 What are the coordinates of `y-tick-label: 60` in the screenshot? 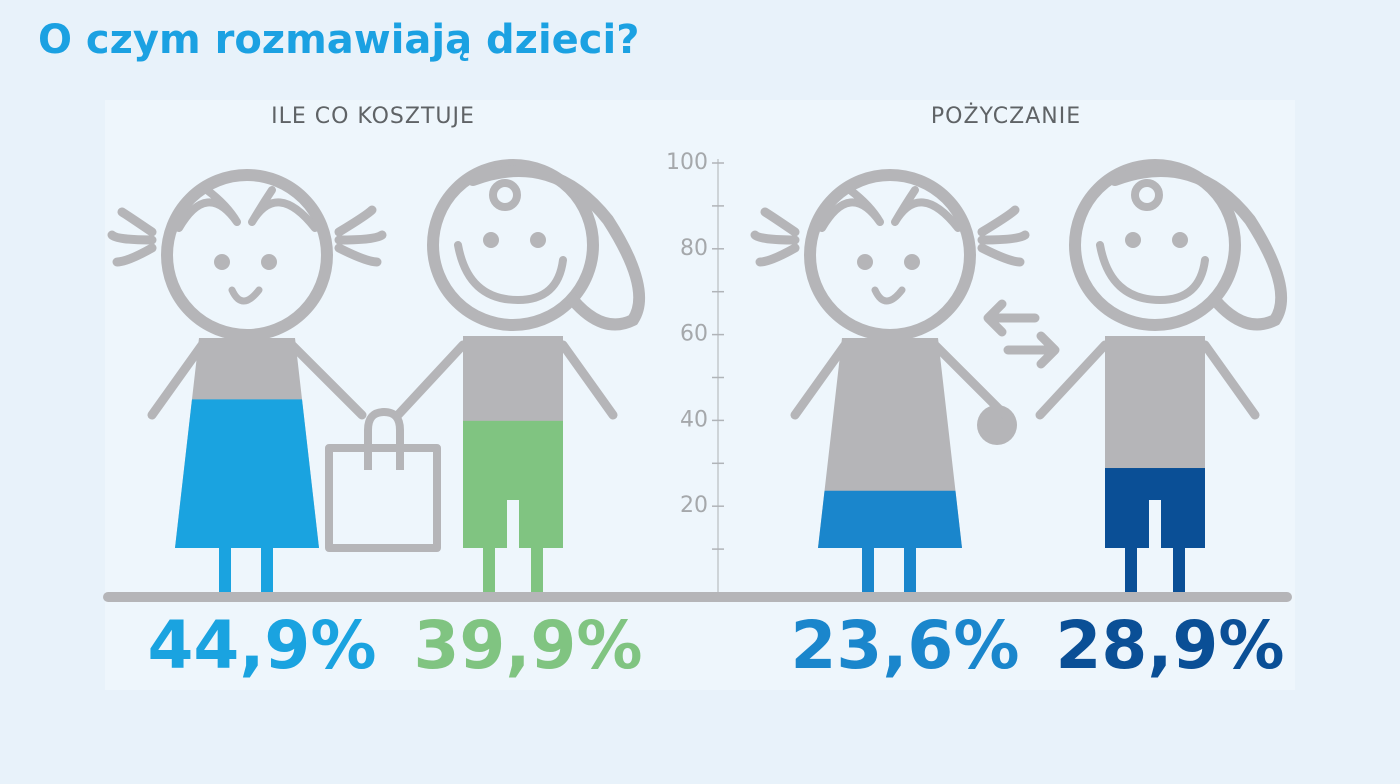 It's located at (694, 334).